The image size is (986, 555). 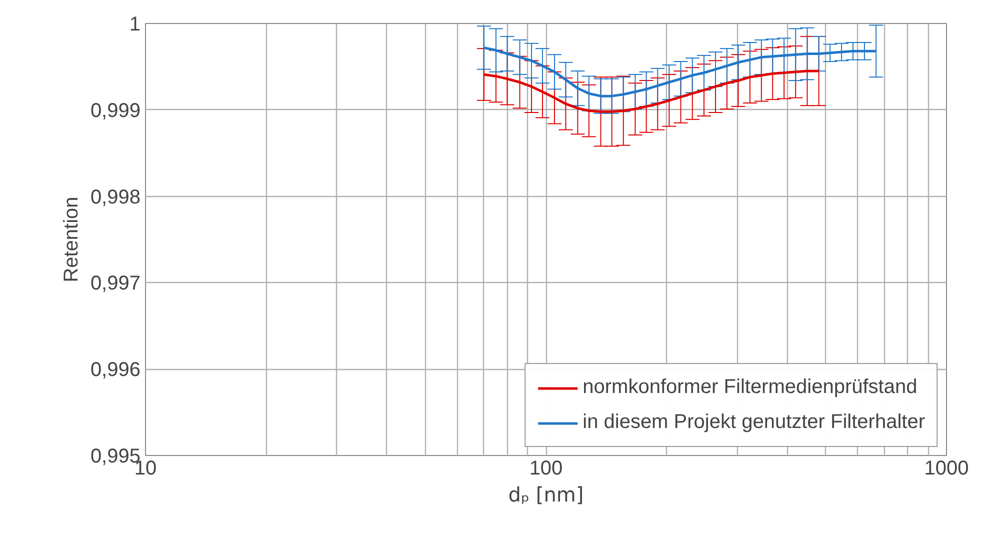 What do you see at coordinates (115, 197) in the screenshot?
I see `y-tick-label: 0,998` at bounding box center [115, 197].